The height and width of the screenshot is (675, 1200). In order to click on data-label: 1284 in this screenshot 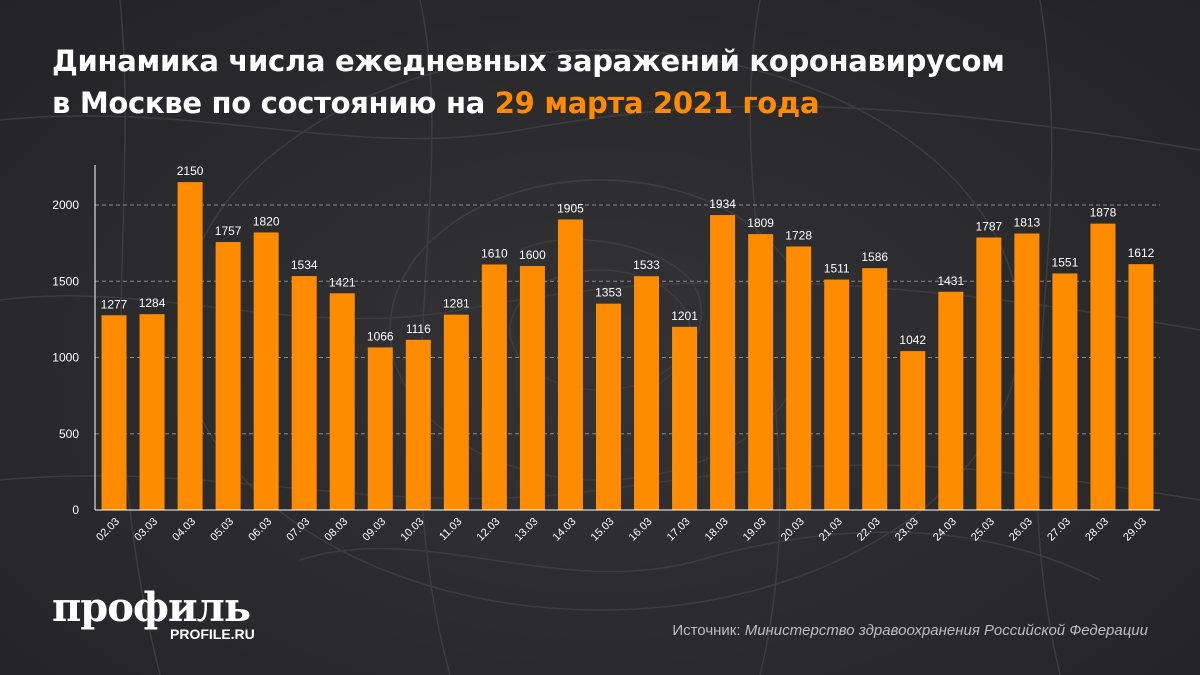, I will do `click(152, 303)`.